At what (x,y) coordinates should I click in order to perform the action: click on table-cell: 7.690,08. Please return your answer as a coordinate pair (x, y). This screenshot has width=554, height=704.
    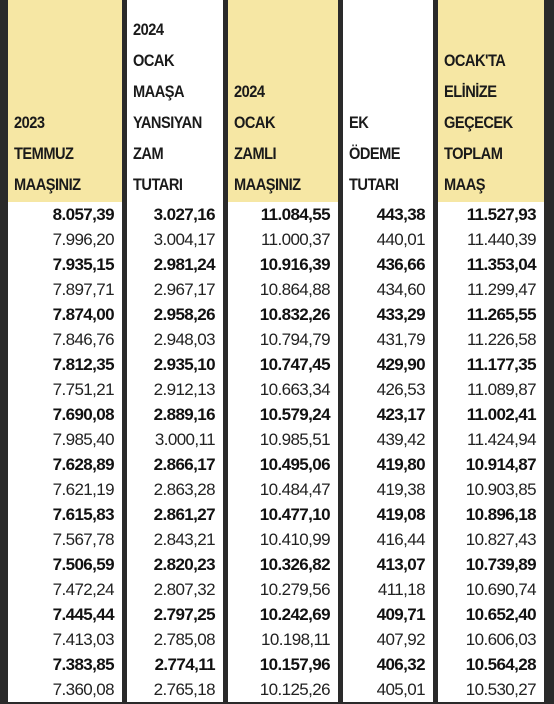
    Looking at the image, I should click on (83, 414).